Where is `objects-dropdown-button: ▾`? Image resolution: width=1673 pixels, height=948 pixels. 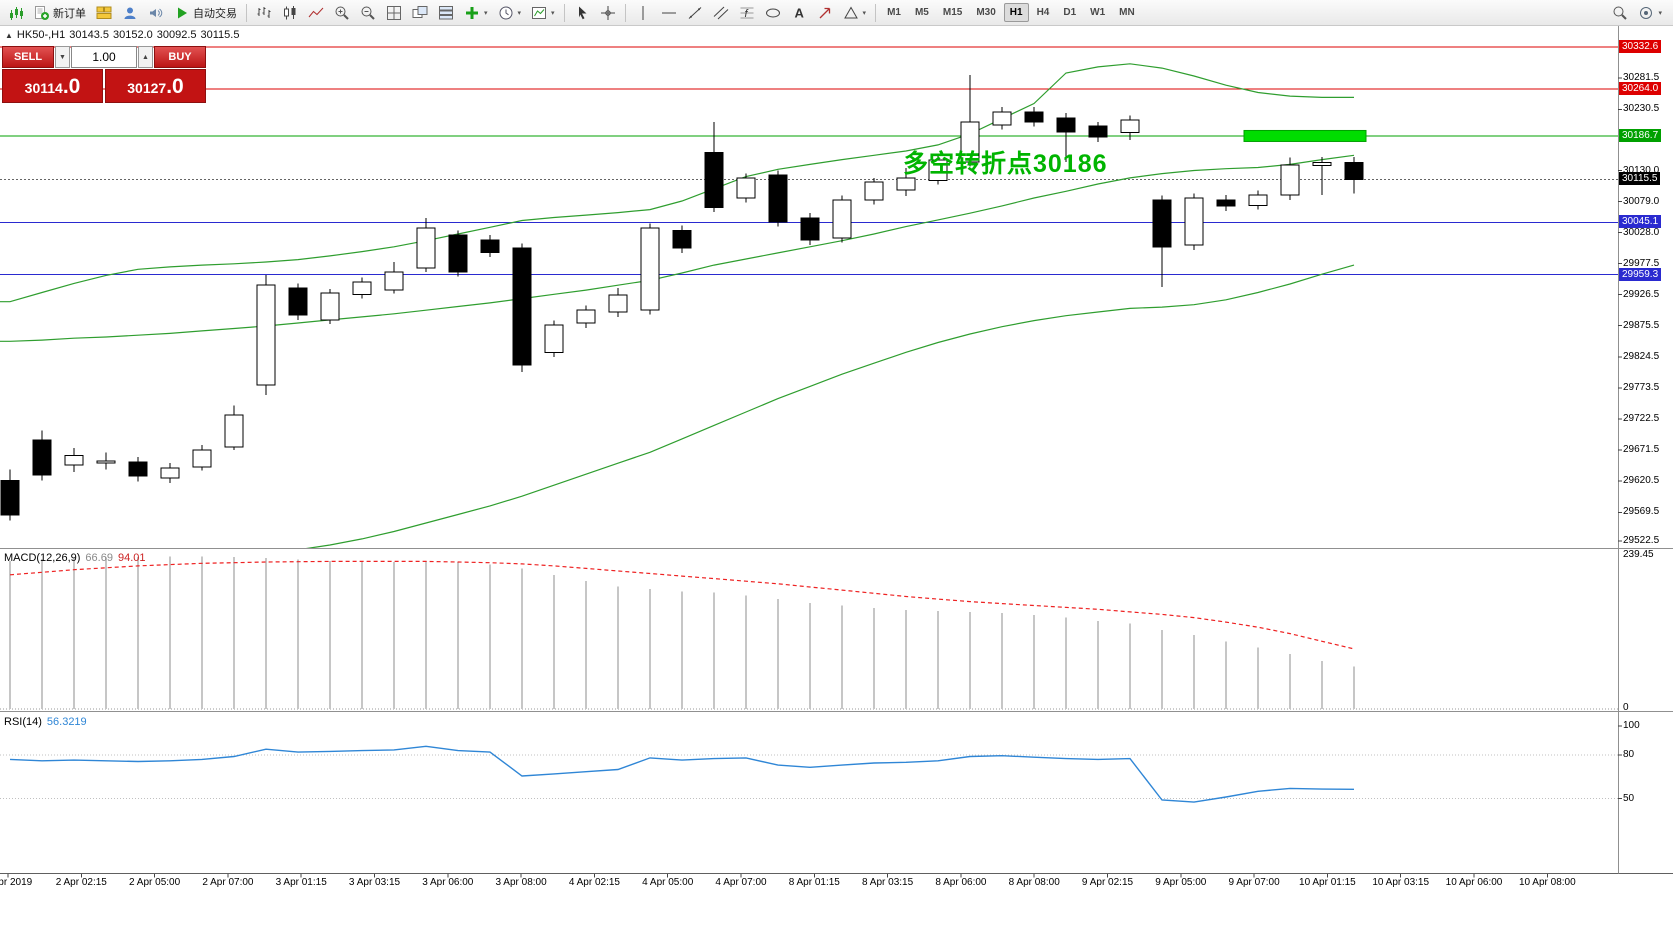 objects-dropdown-button: ▾ is located at coordinates (855, 13).